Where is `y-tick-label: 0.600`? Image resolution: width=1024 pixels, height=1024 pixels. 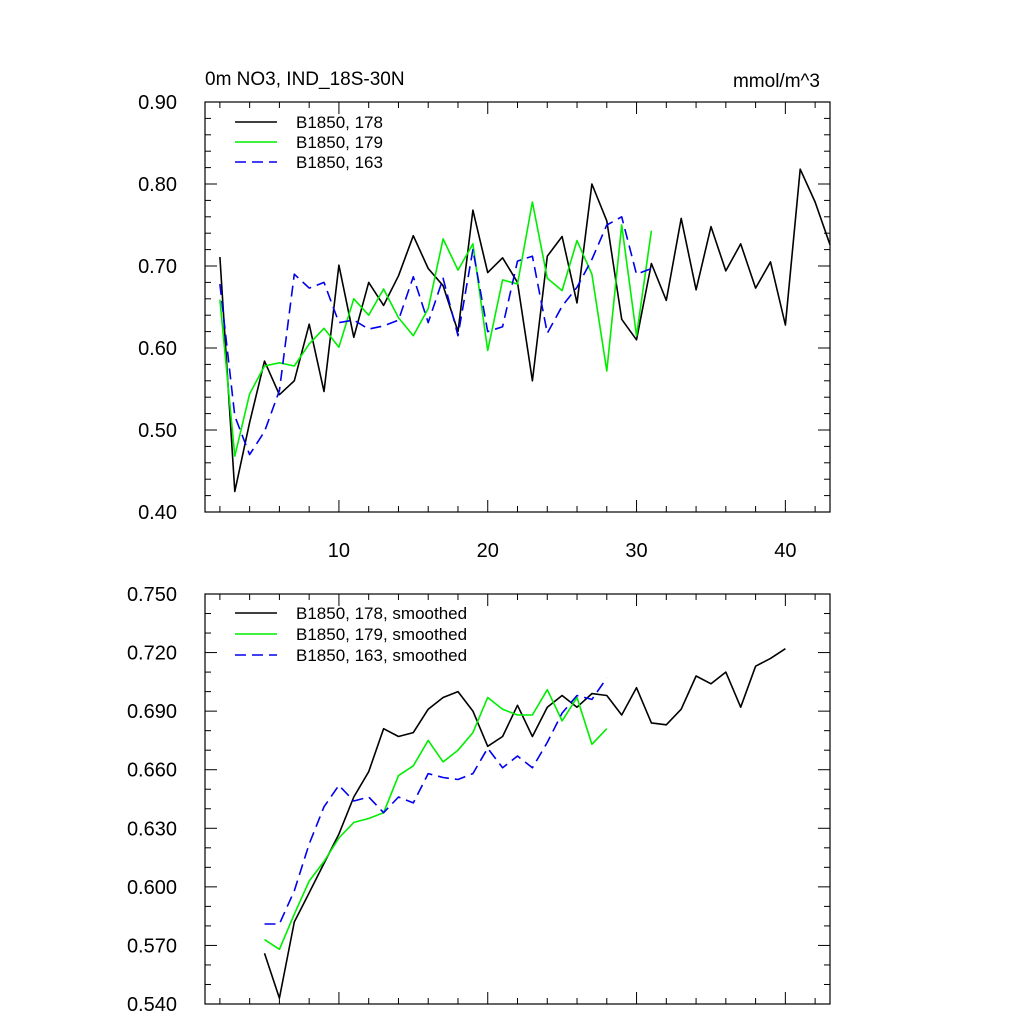
y-tick-label: 0.600 is located at coordinates (152, 888).